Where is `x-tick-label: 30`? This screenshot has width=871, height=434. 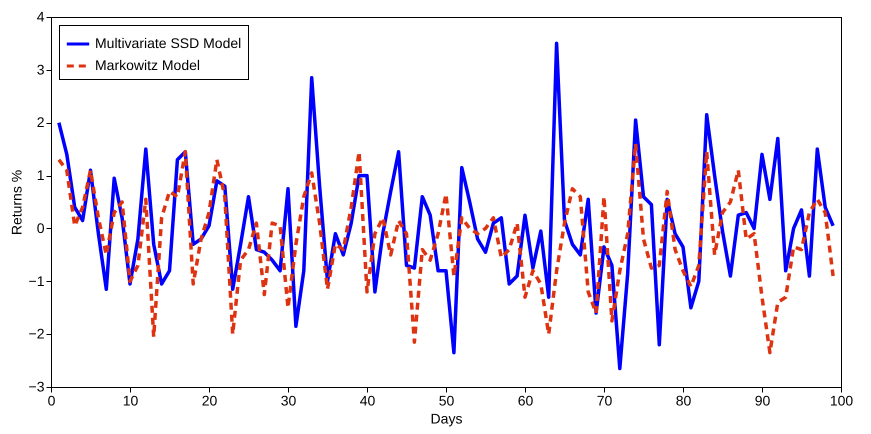 x-tick-label: 30 is located at coordinates (288, 400).